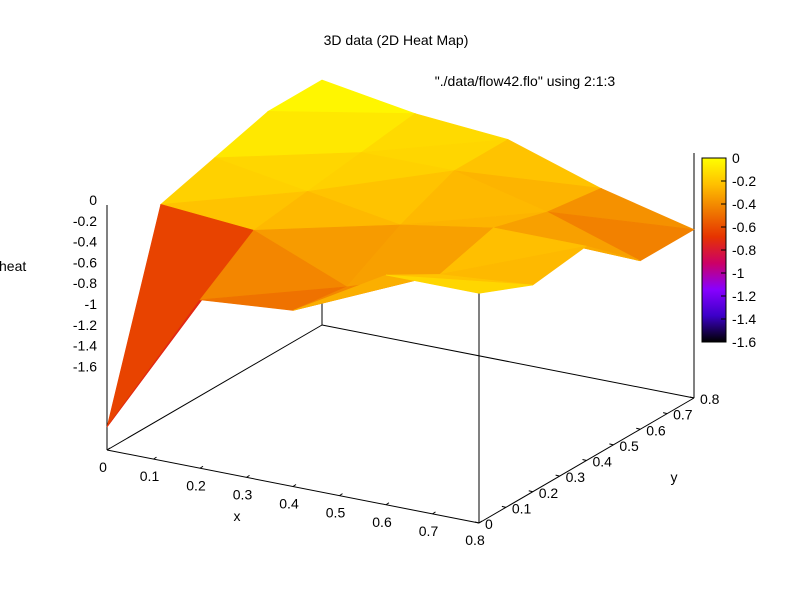  I want to click on y-tick-label: 0.4, so click(603, 462).